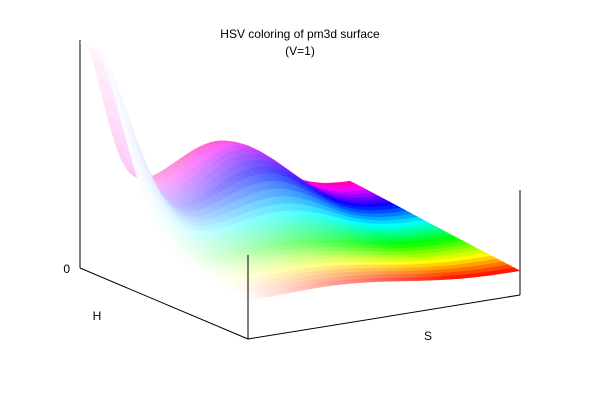  Describe the element at coordinates (428, 336) in the screenshot. I see `y-axis-label: S` at that location.